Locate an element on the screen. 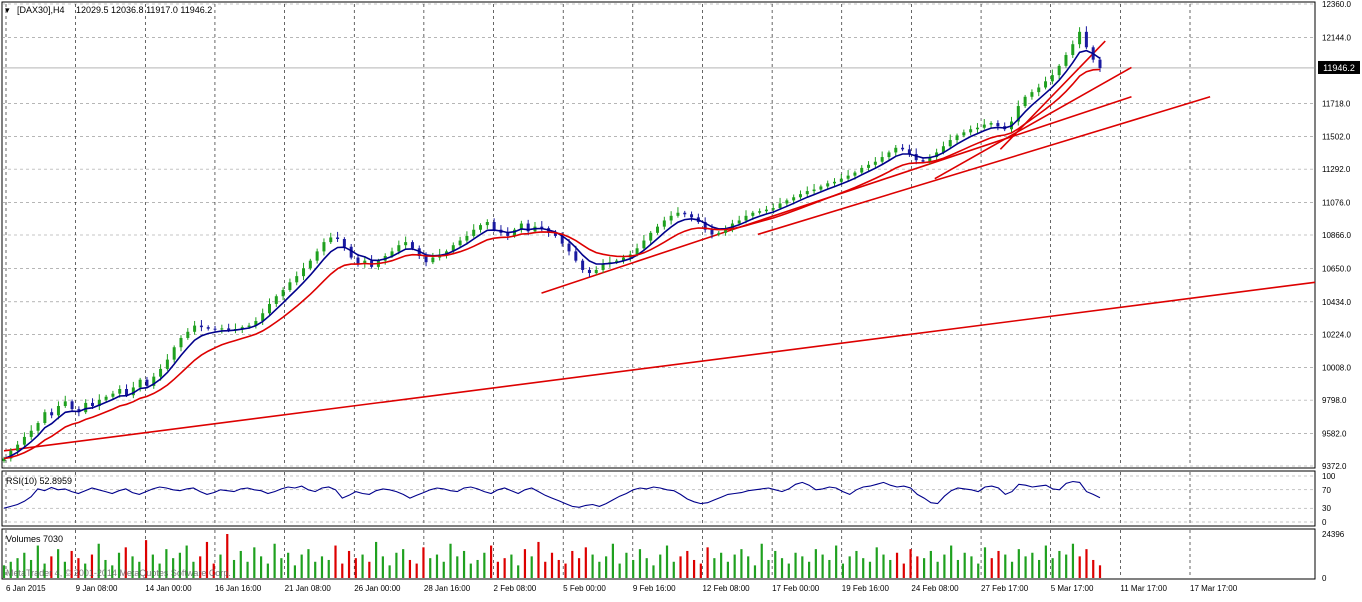 This screenshot has height=602, width=1362. x-tick-label: 5 Feb 00:00 is located at coordinates (584, 588).